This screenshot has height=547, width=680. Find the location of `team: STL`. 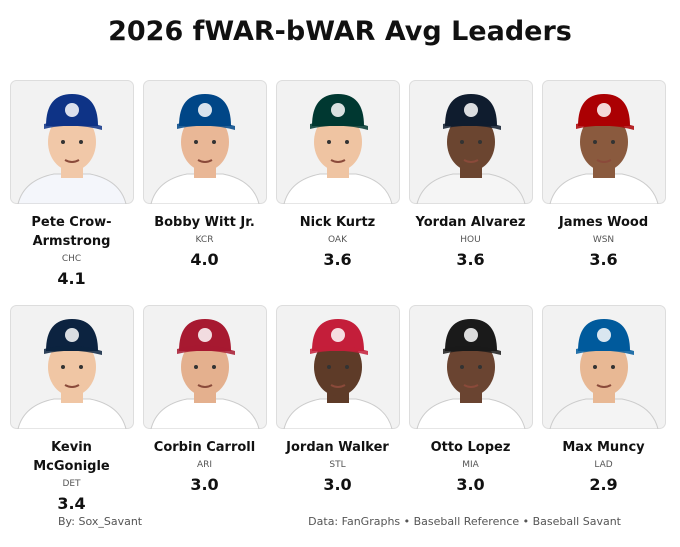

team: STL is located at coordinates (337, 465).